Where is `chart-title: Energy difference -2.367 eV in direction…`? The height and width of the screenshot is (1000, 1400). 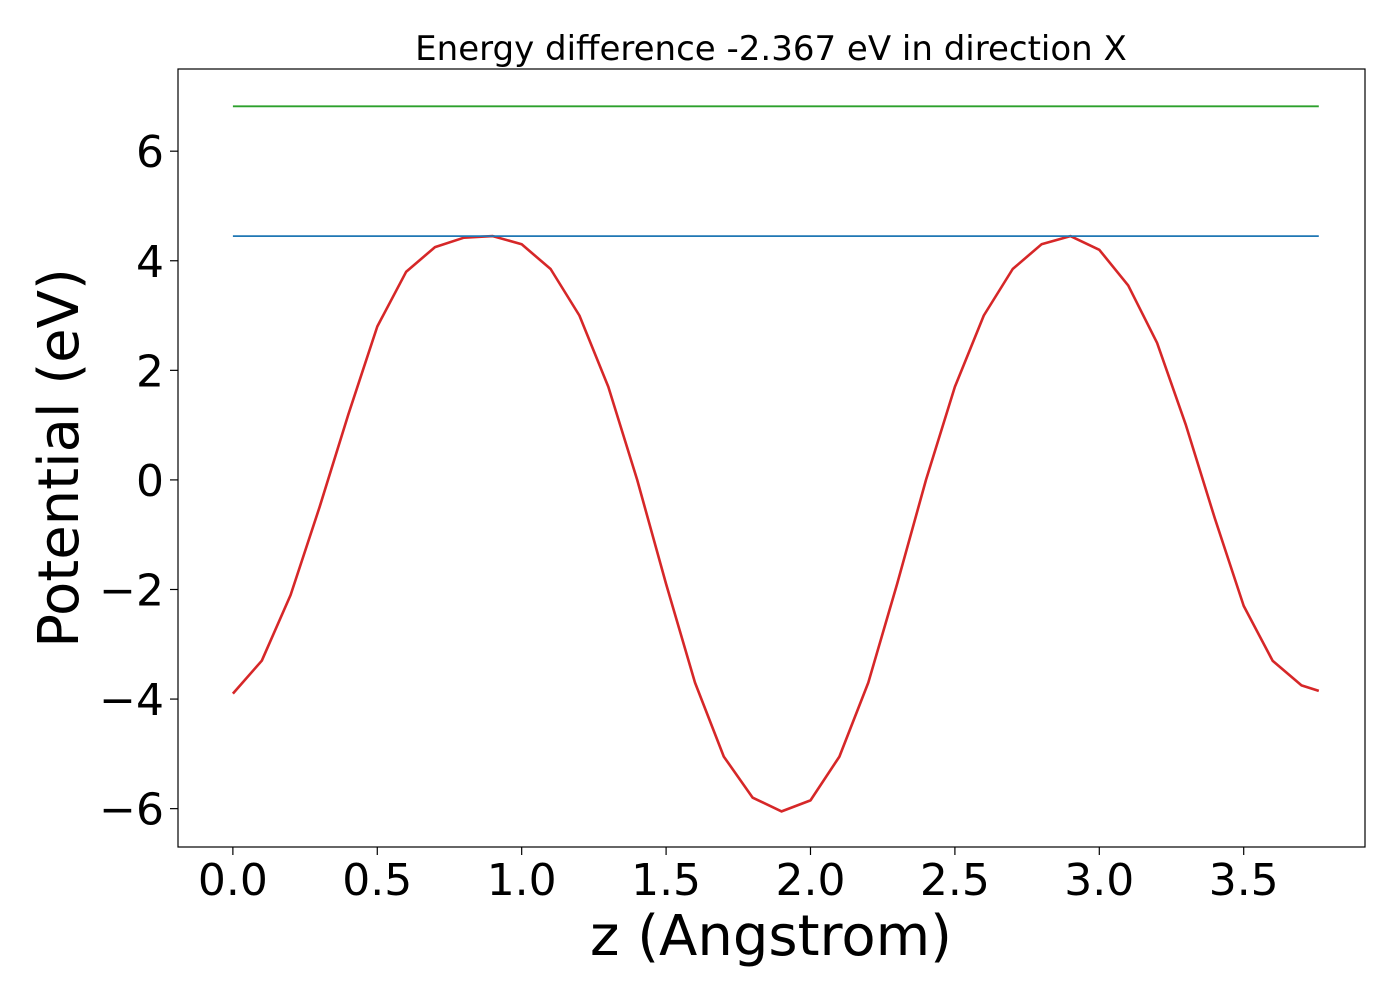 chart-title: Energy difference -2.367 eV in direction… is located at coordinates (771, 49).